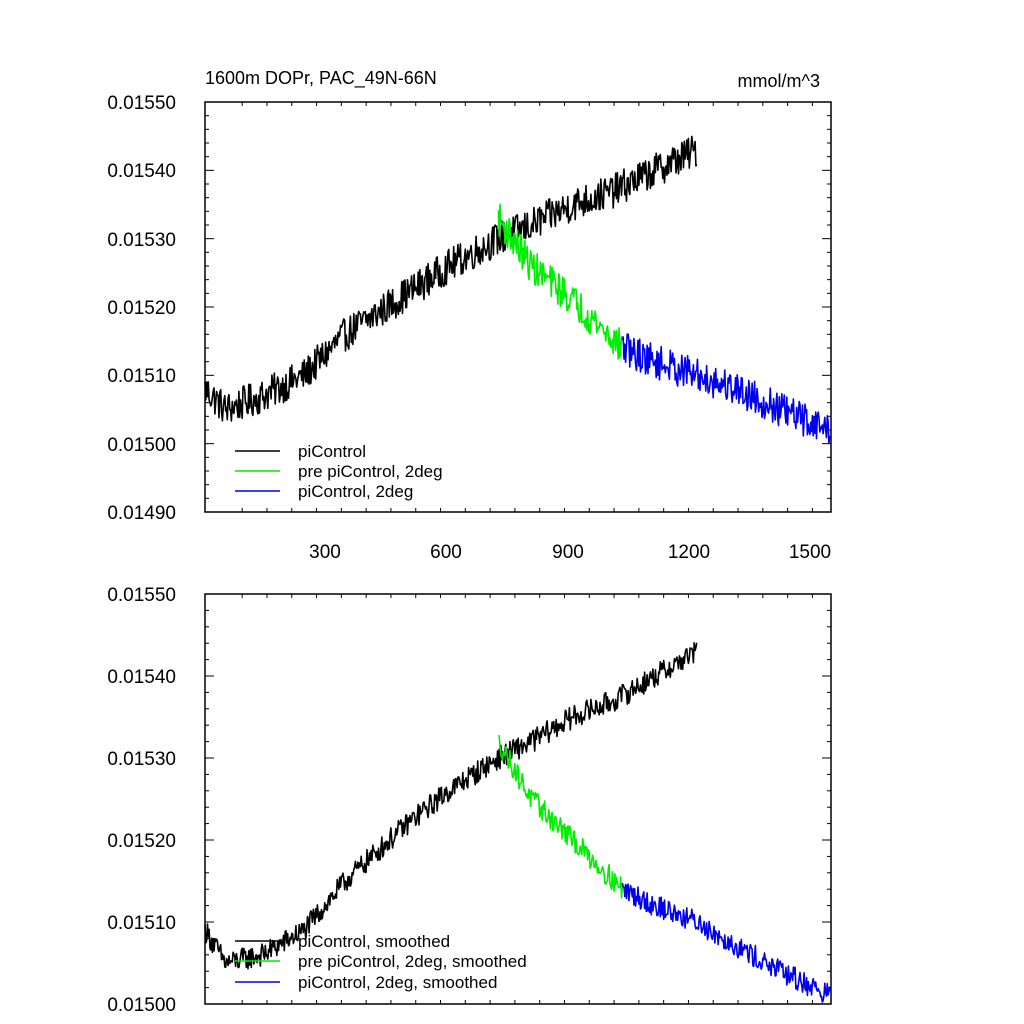  I want to click on legend-label: piControl, 2deg, smoothed, so click(397, 982).